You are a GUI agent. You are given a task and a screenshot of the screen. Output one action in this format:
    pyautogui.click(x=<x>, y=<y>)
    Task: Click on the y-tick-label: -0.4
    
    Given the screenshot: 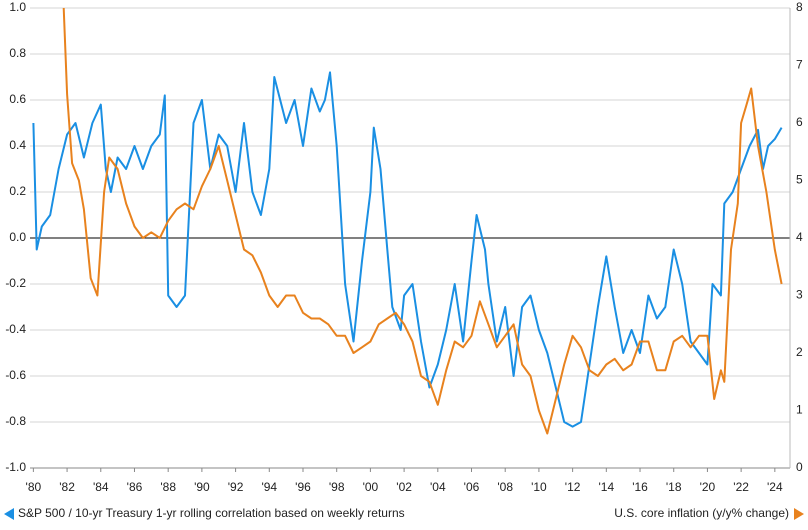 What is the action you would take?
    pyautogui.click(x=15, y=329)
    